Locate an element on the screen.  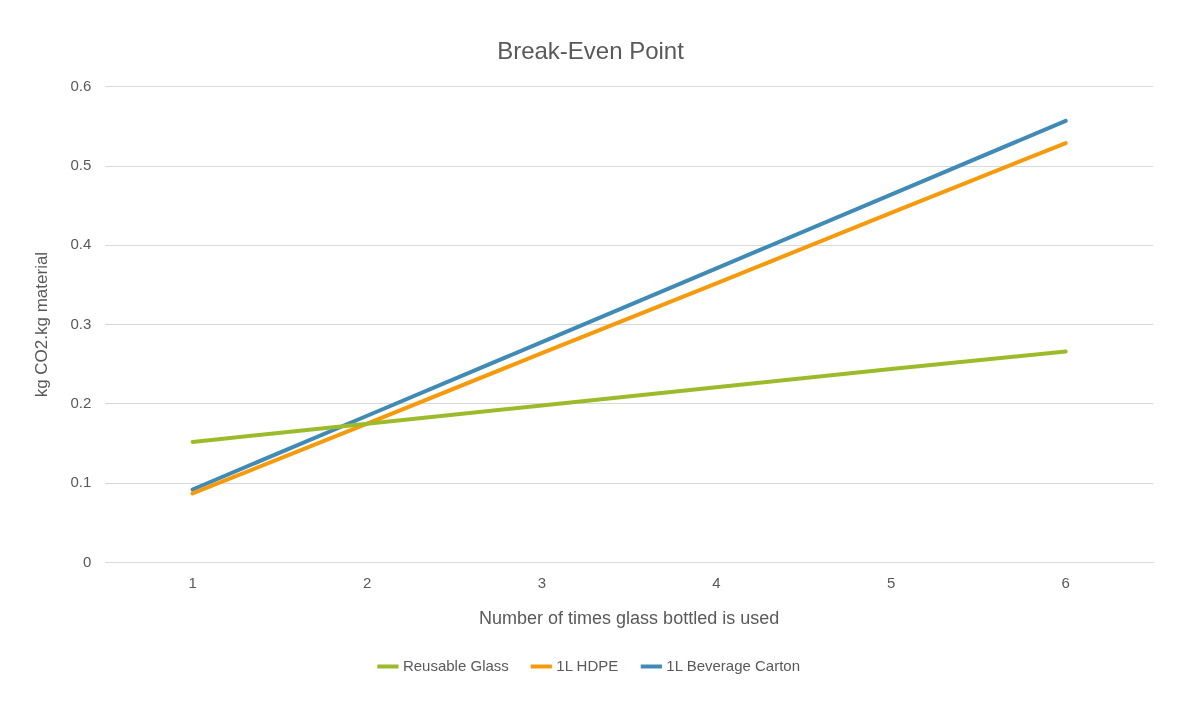
x-tick-label: 2 is located at coordinates (367, 582).